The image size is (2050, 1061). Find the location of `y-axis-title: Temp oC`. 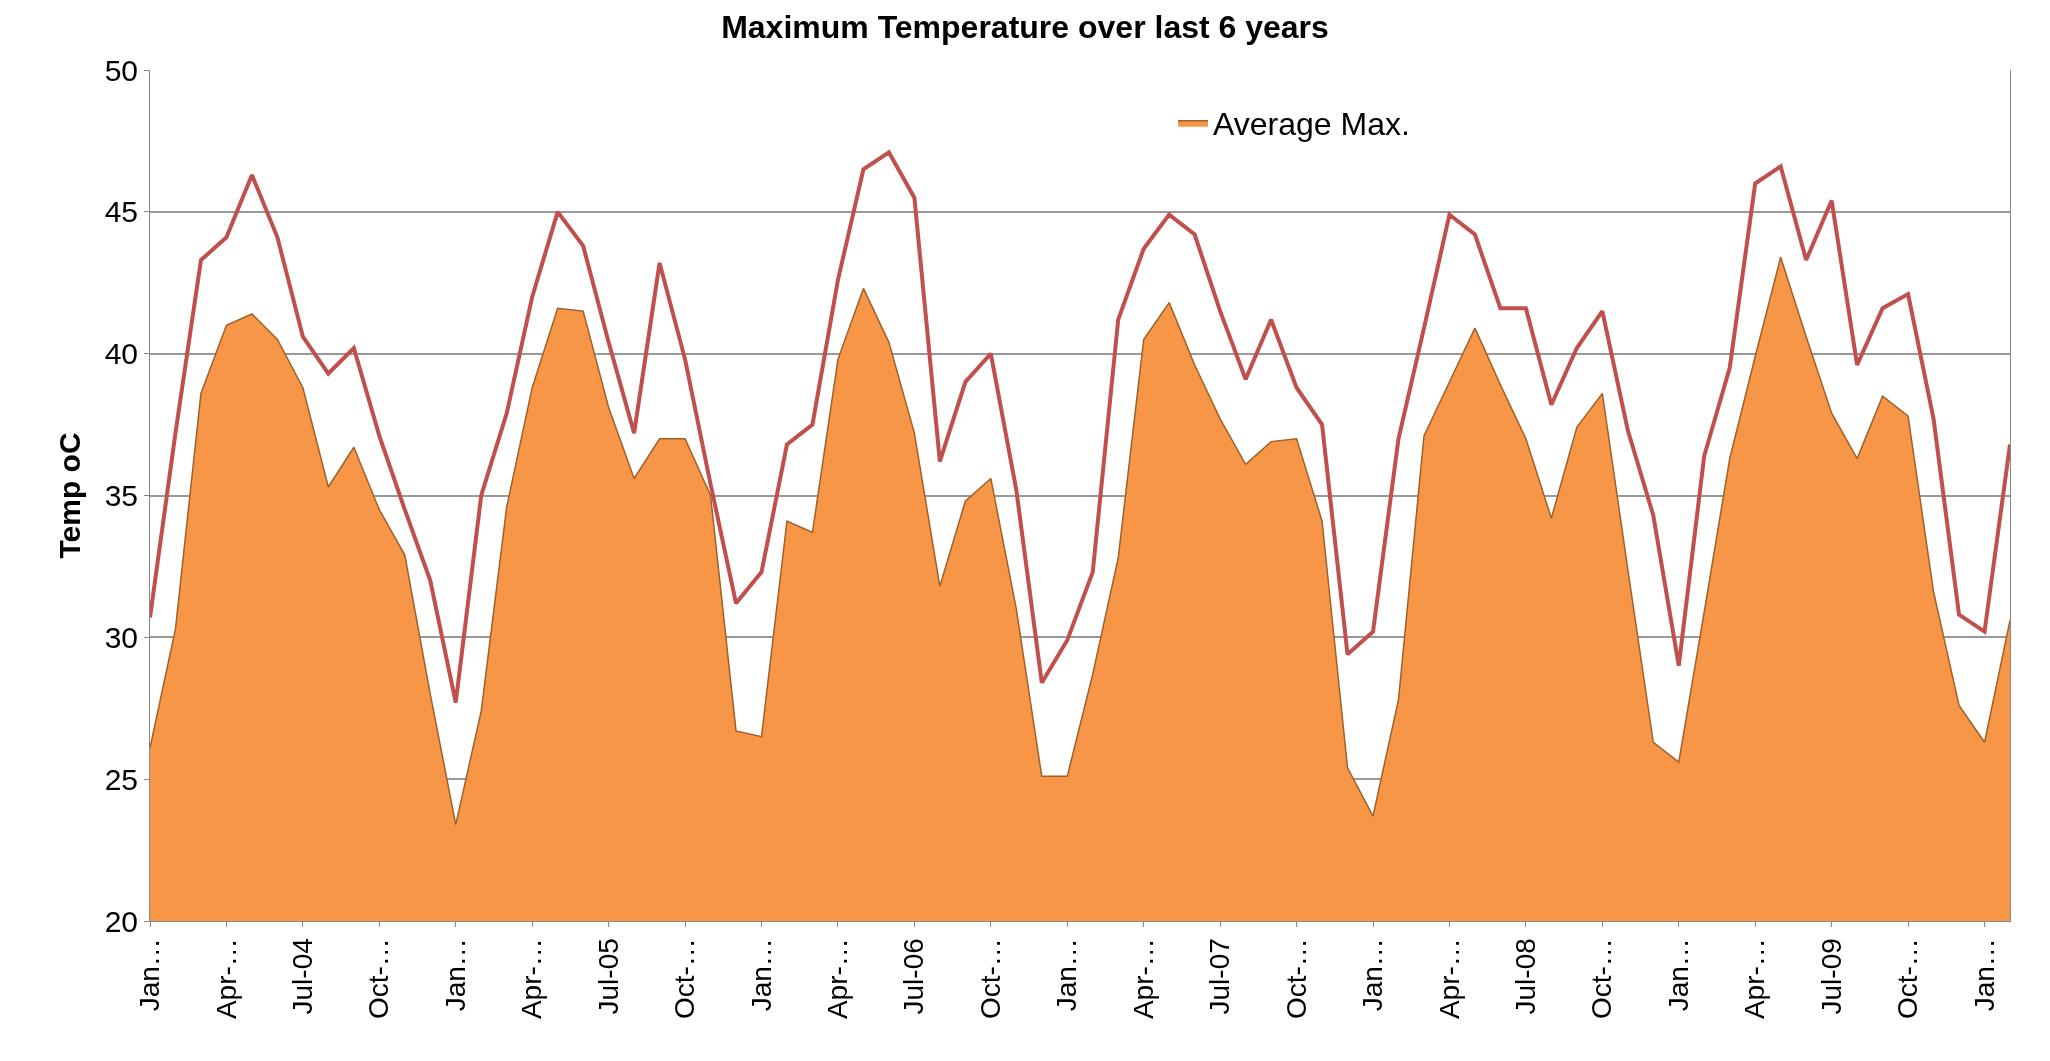

y-axis-title: Temp oC is located at coordinates (69, 495).